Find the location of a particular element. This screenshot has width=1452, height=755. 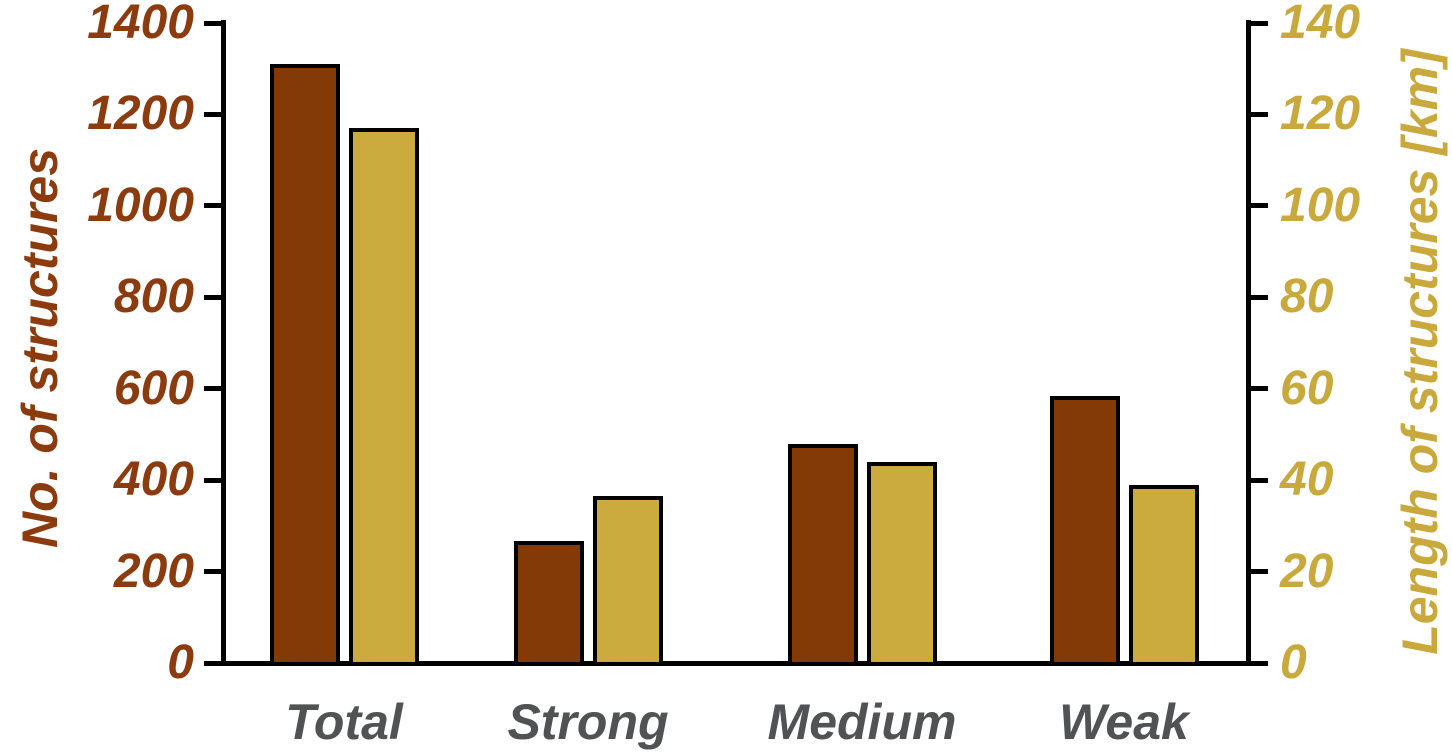

bar-weak-length is located at coordinates (1163, 575).